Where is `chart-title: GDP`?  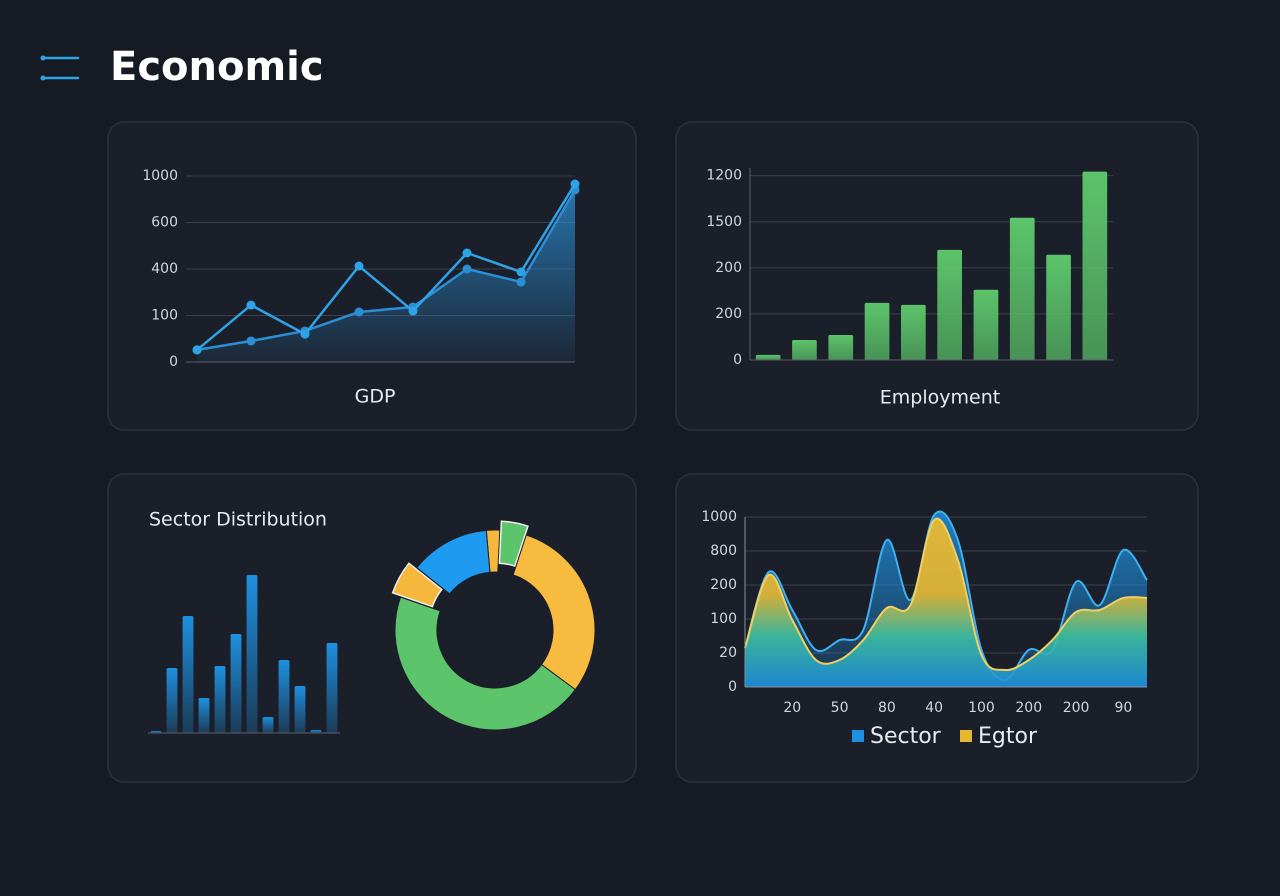
chart-title: GDP is located at coordinates (375, 397).